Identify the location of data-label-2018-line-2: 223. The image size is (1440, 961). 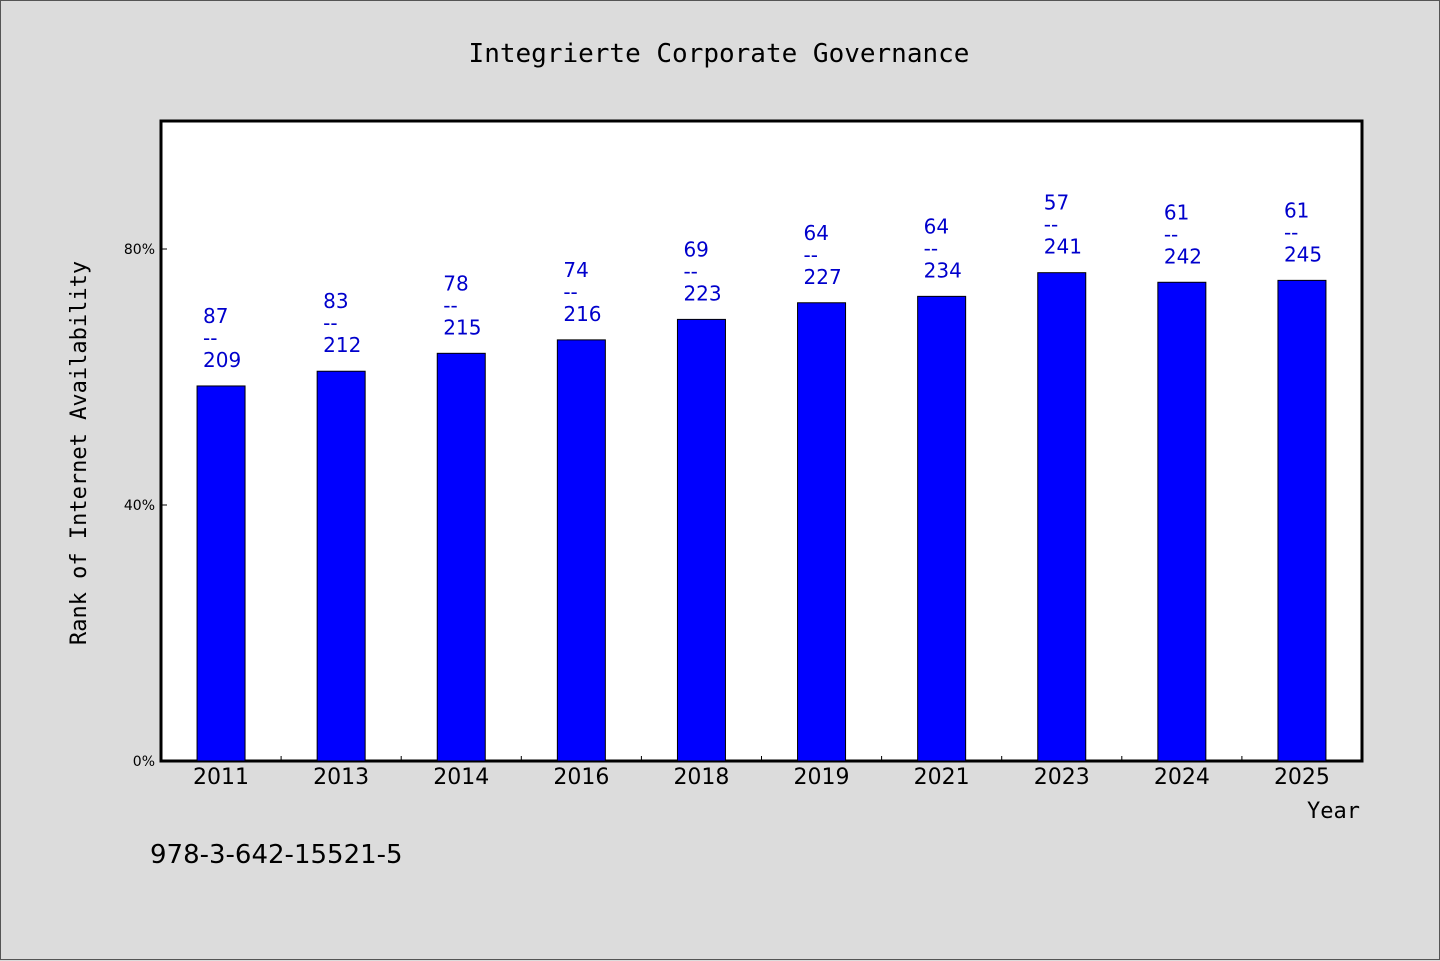
(702, 293).